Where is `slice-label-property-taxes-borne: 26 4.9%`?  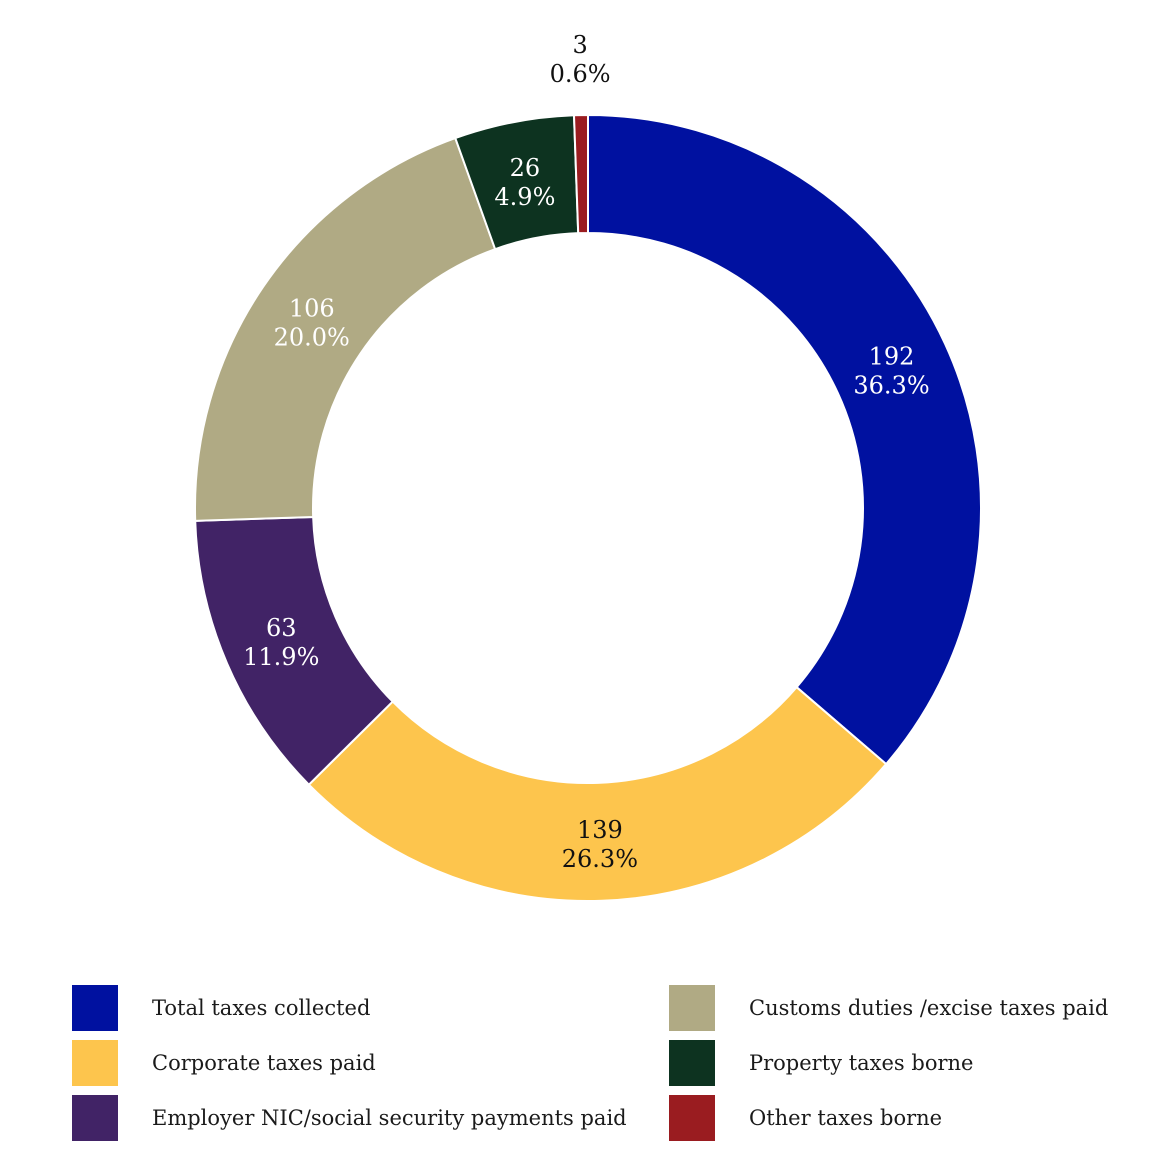 slice-label-property-taxes-borne: 26 4.9% is located at coordinates (524, 182).